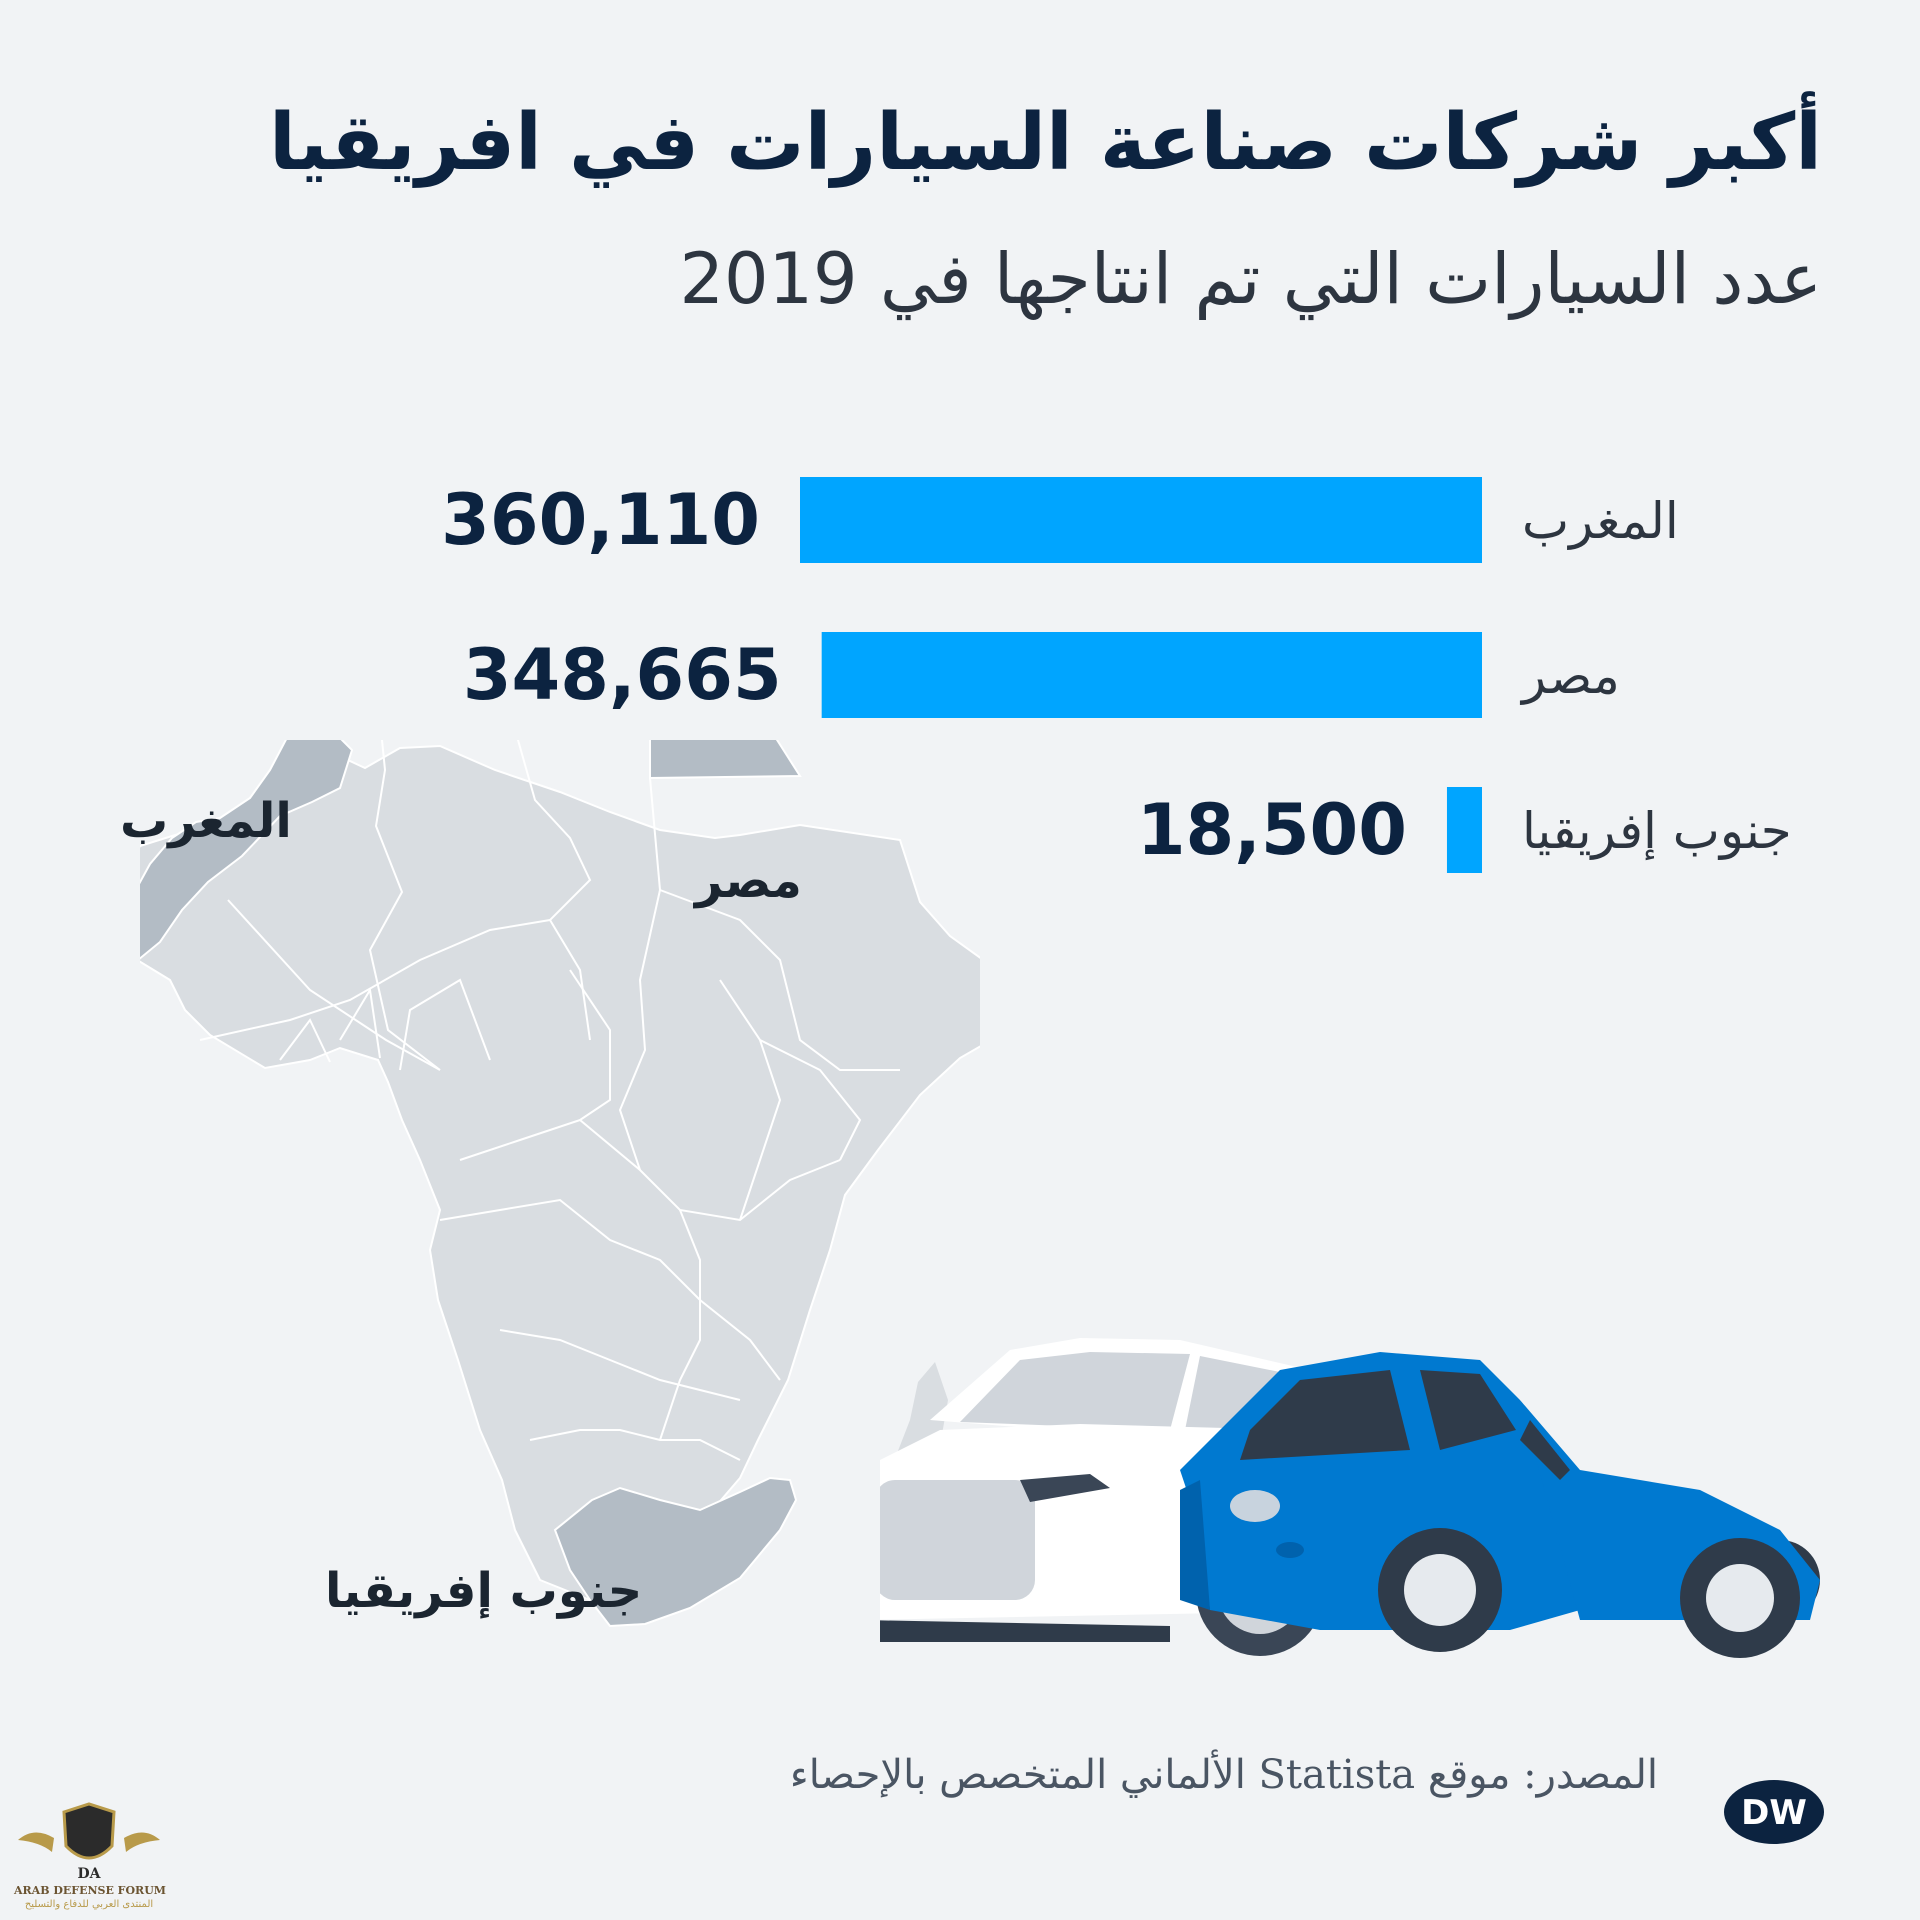 This screenshot has width=1920, height=1920. I want to click on blue-car-front, so click(1195, 1545).